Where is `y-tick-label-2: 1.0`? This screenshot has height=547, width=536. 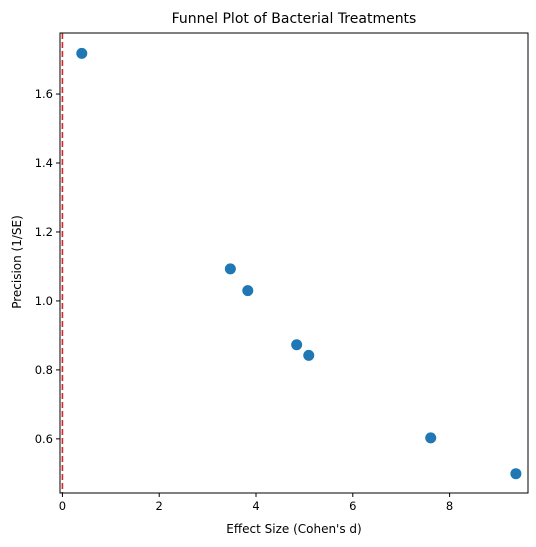
y-tick-label-2: 1.0 is located at coordinates (44, 301).